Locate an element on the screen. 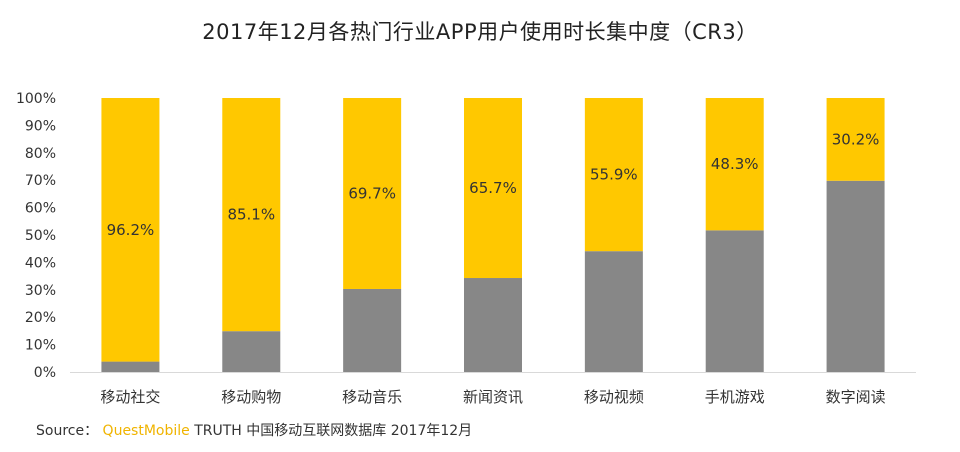 This screenshot has width=960, height=452. y-tick-label: 80% is located at coordinates (40, 154).